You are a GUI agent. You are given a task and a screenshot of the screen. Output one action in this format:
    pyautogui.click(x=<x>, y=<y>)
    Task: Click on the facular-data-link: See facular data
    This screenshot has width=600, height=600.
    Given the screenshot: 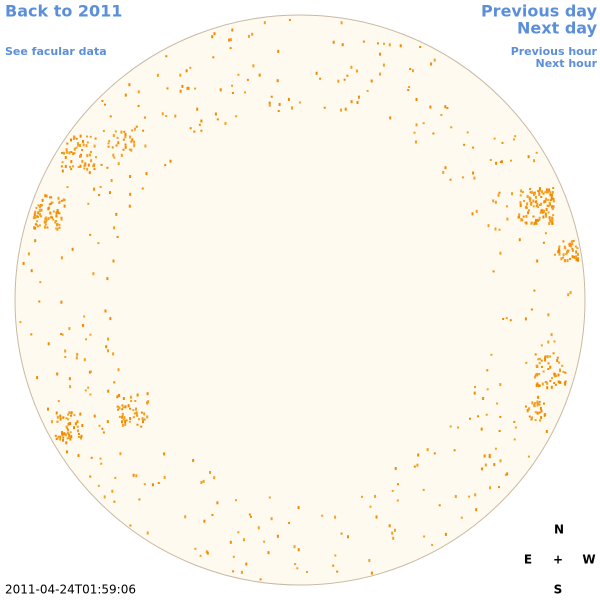 What is the action you would take?
    pyautogui.click(x=56, y=51)
    